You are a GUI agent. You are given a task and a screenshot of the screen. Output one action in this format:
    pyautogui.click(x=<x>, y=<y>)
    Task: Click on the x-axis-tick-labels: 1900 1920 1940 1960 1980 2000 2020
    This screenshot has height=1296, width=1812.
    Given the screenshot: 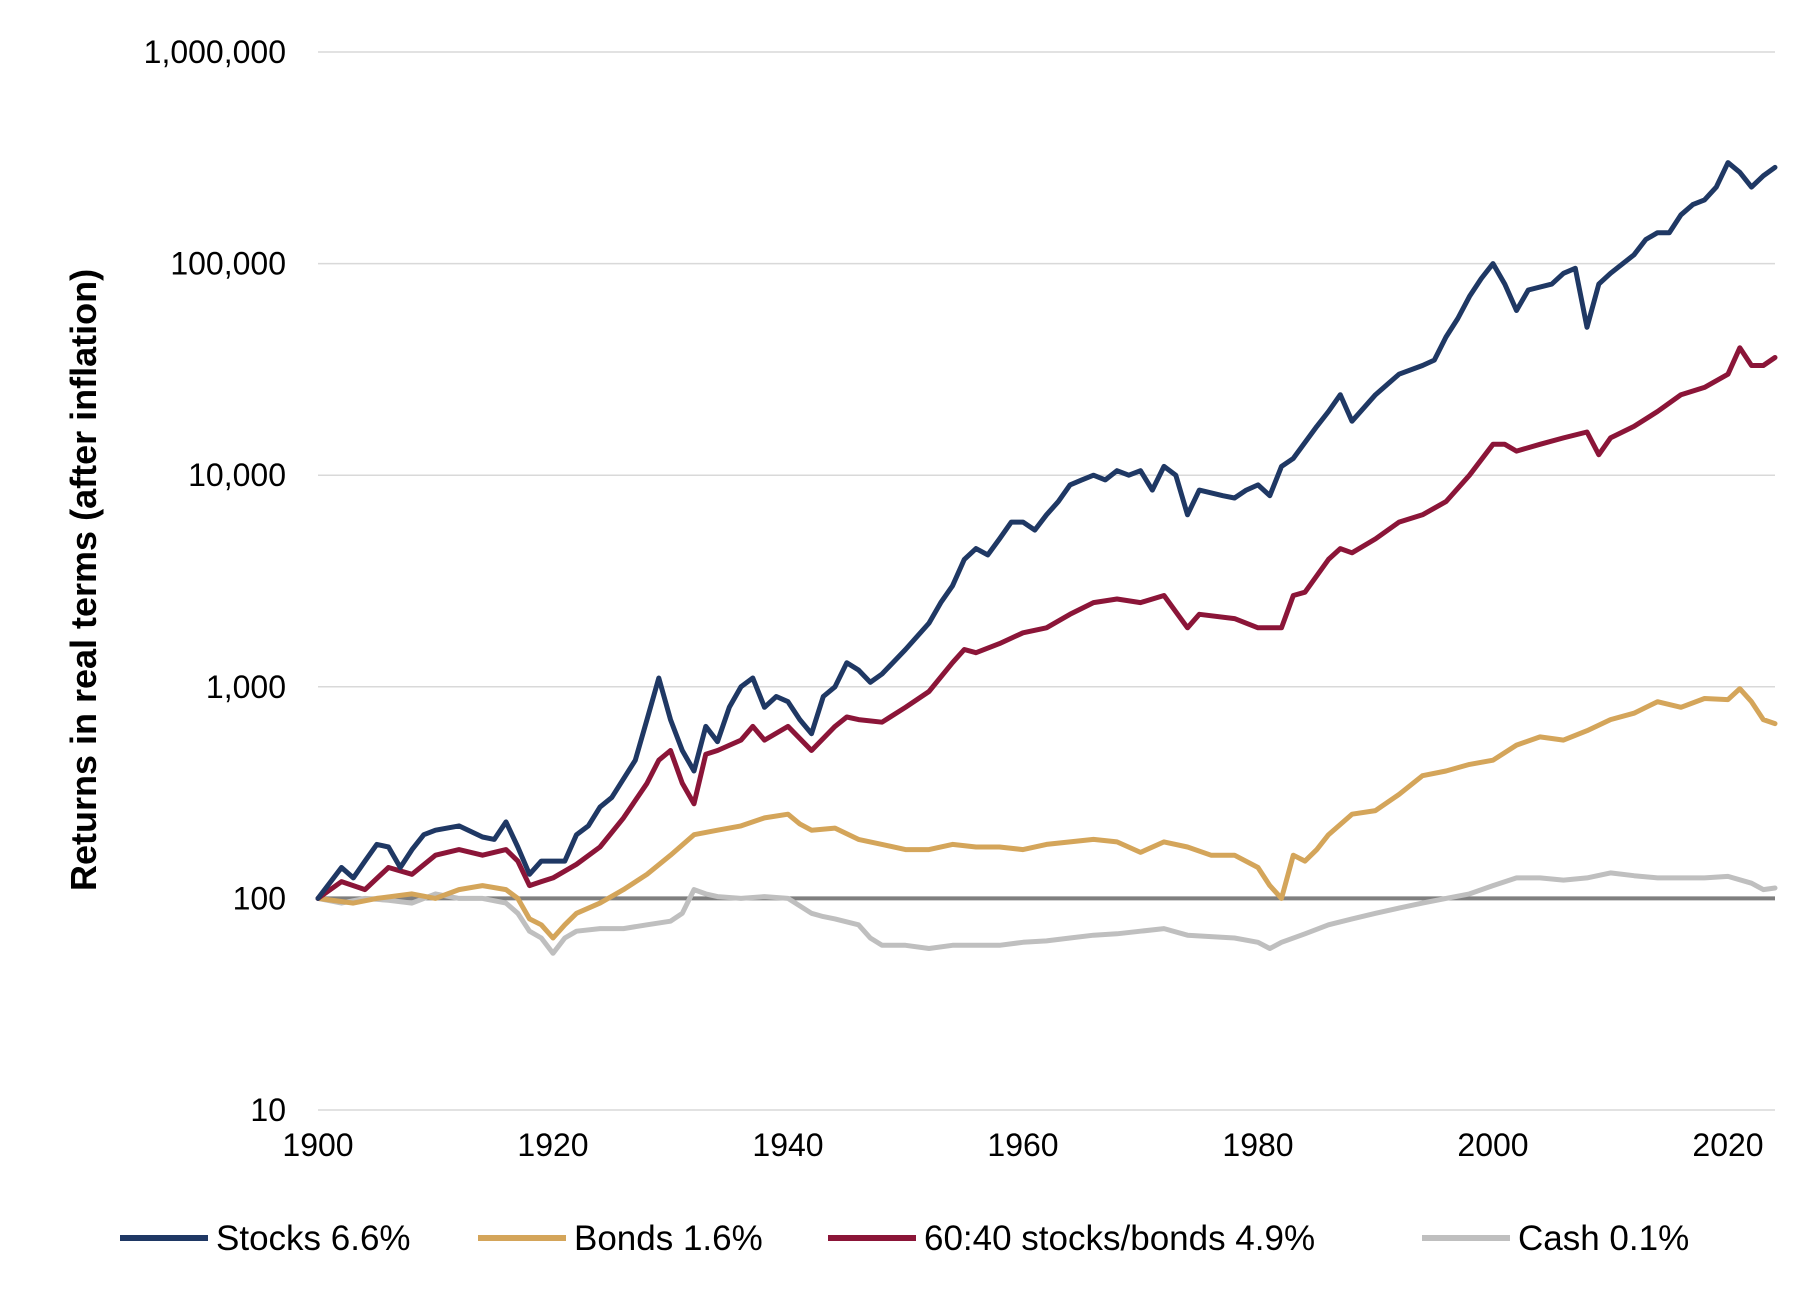 What is the action you would take?
    pyautogui.click(x=1022, y=1145)
    